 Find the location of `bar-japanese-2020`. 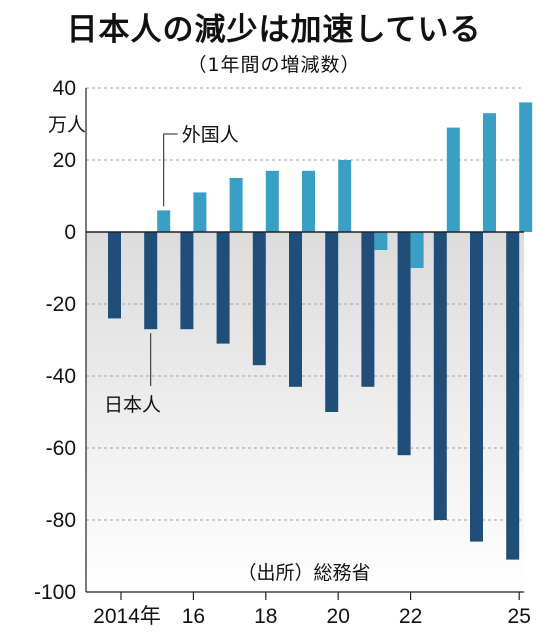

bar-japanese-2020 is located at coordinates (332, 322).